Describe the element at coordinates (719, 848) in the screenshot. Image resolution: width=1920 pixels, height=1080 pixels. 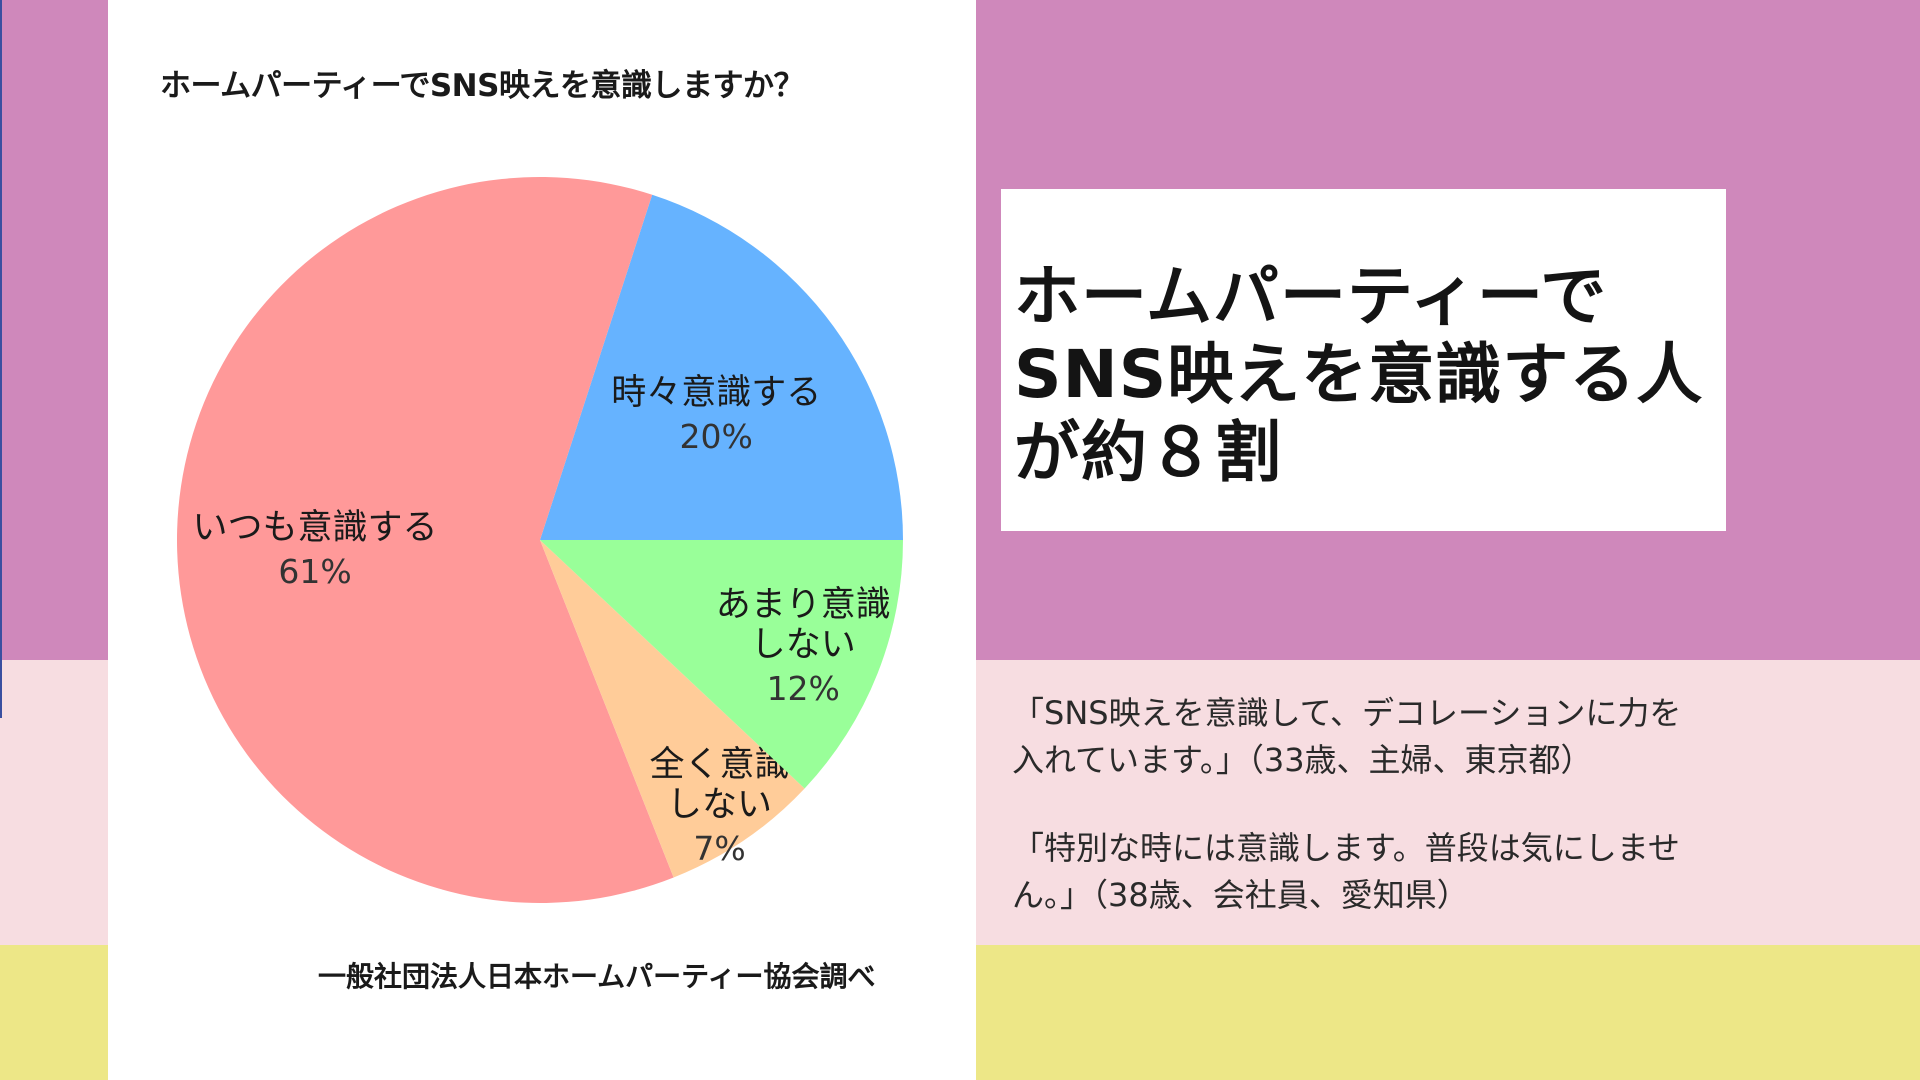
I see `slice-percent-label: 7%` at that location.